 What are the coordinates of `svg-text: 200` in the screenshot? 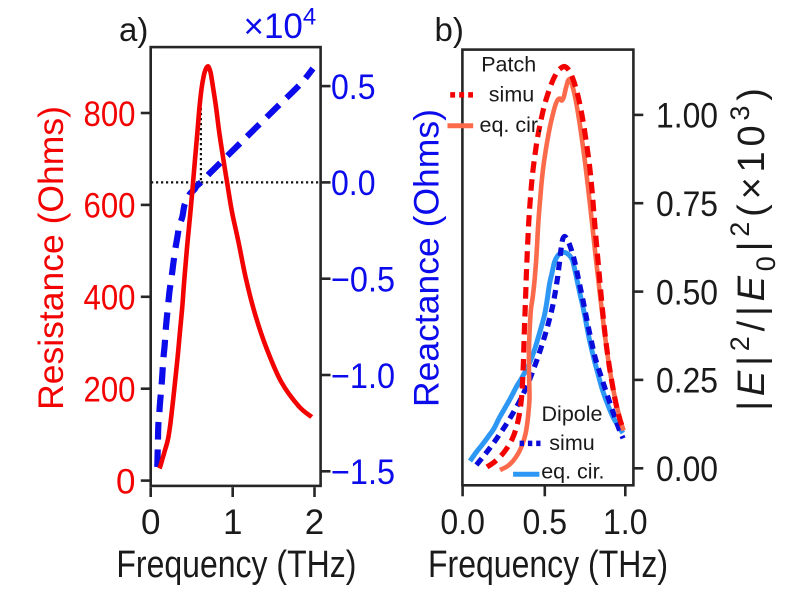 It's located at (110, 390).